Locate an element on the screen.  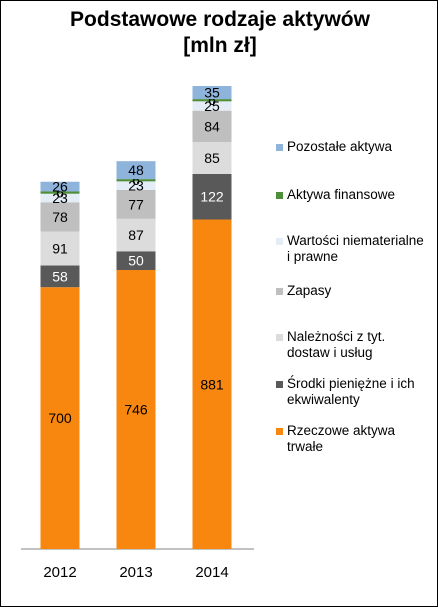
bar-segment-4-2012 is located at coordinates (60, 217).